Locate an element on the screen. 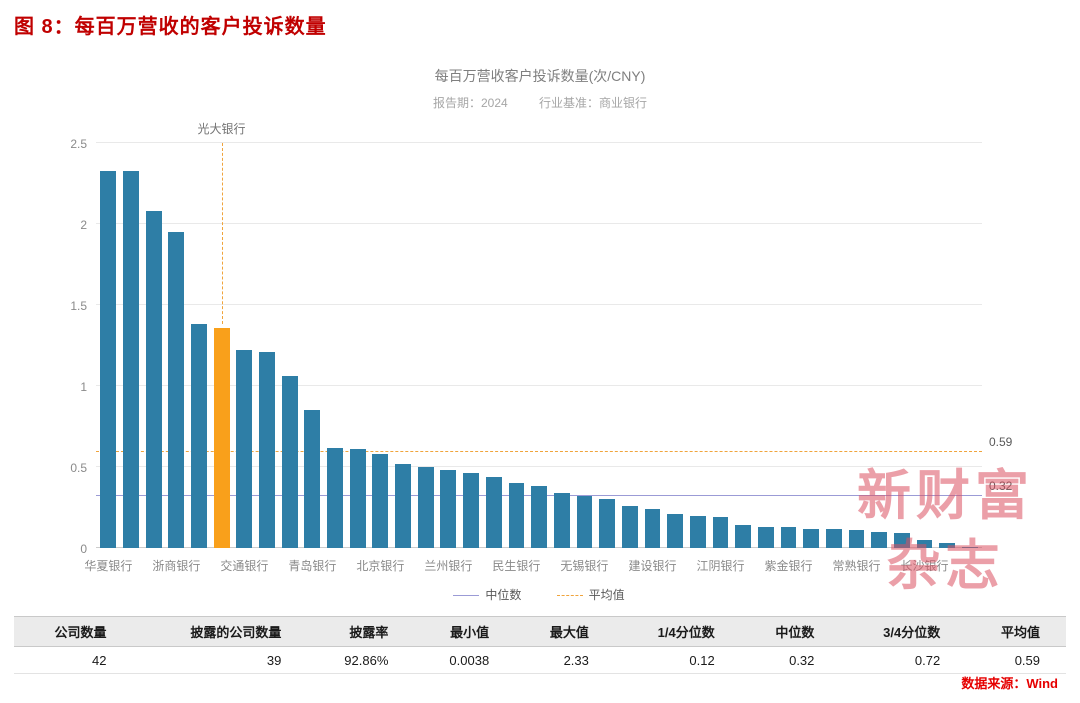 Image resolution: width=1080 pixels, height=703 pixels. stats-value-cell: 0.59 is located at coordinates (1016, 660).